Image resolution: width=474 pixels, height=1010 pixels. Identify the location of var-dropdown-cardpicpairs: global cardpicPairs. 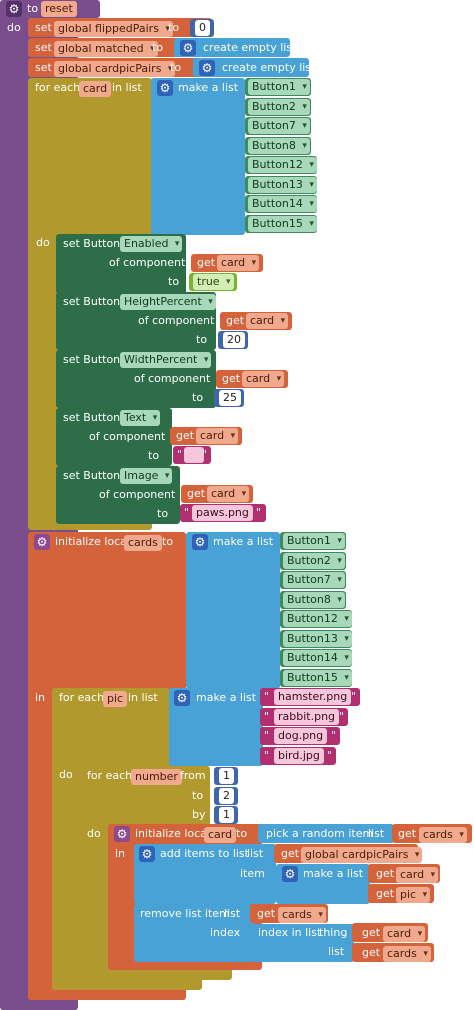
(115, 69).